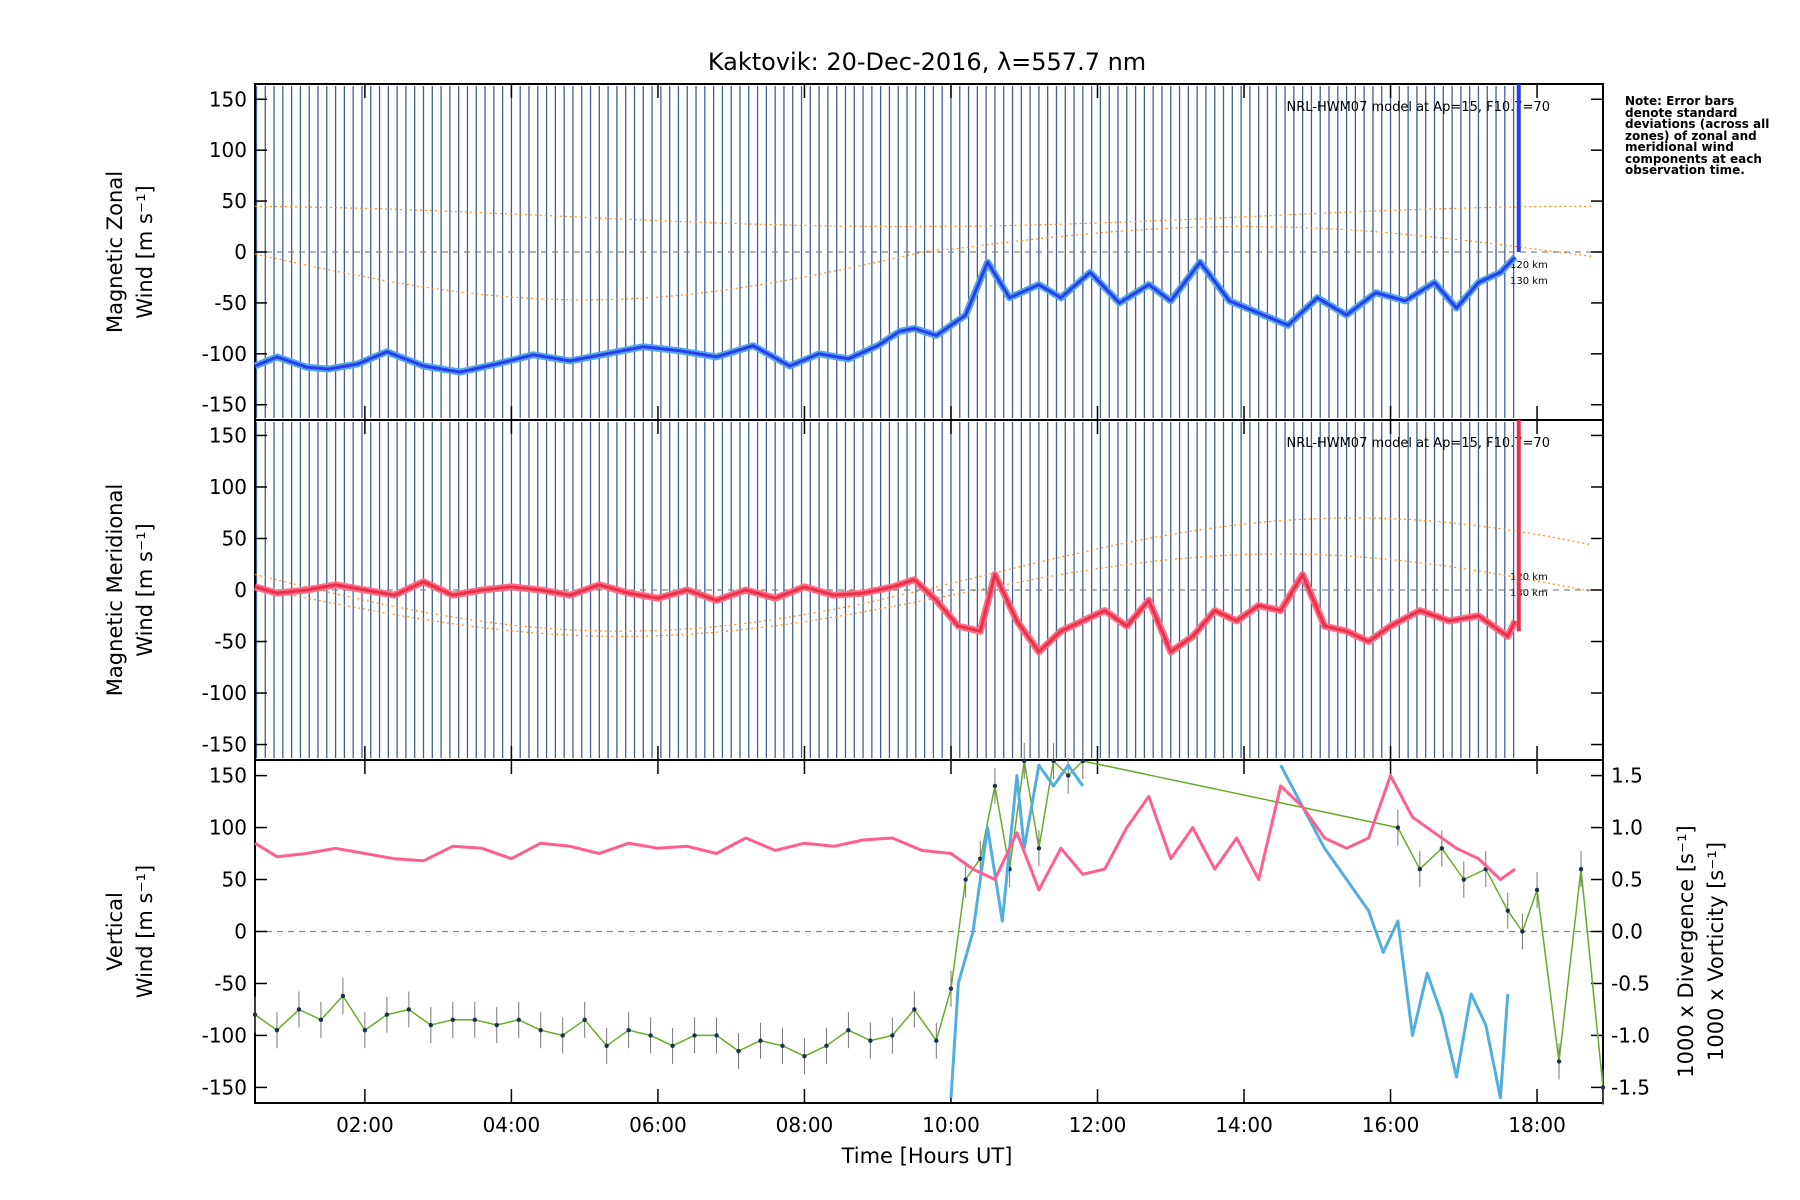 The width and height of the screenshot is (1800, 1200). I want to click on vorticity-axis-label: 1000 x Vorticity [s⁻¹], so click(1716, 951).